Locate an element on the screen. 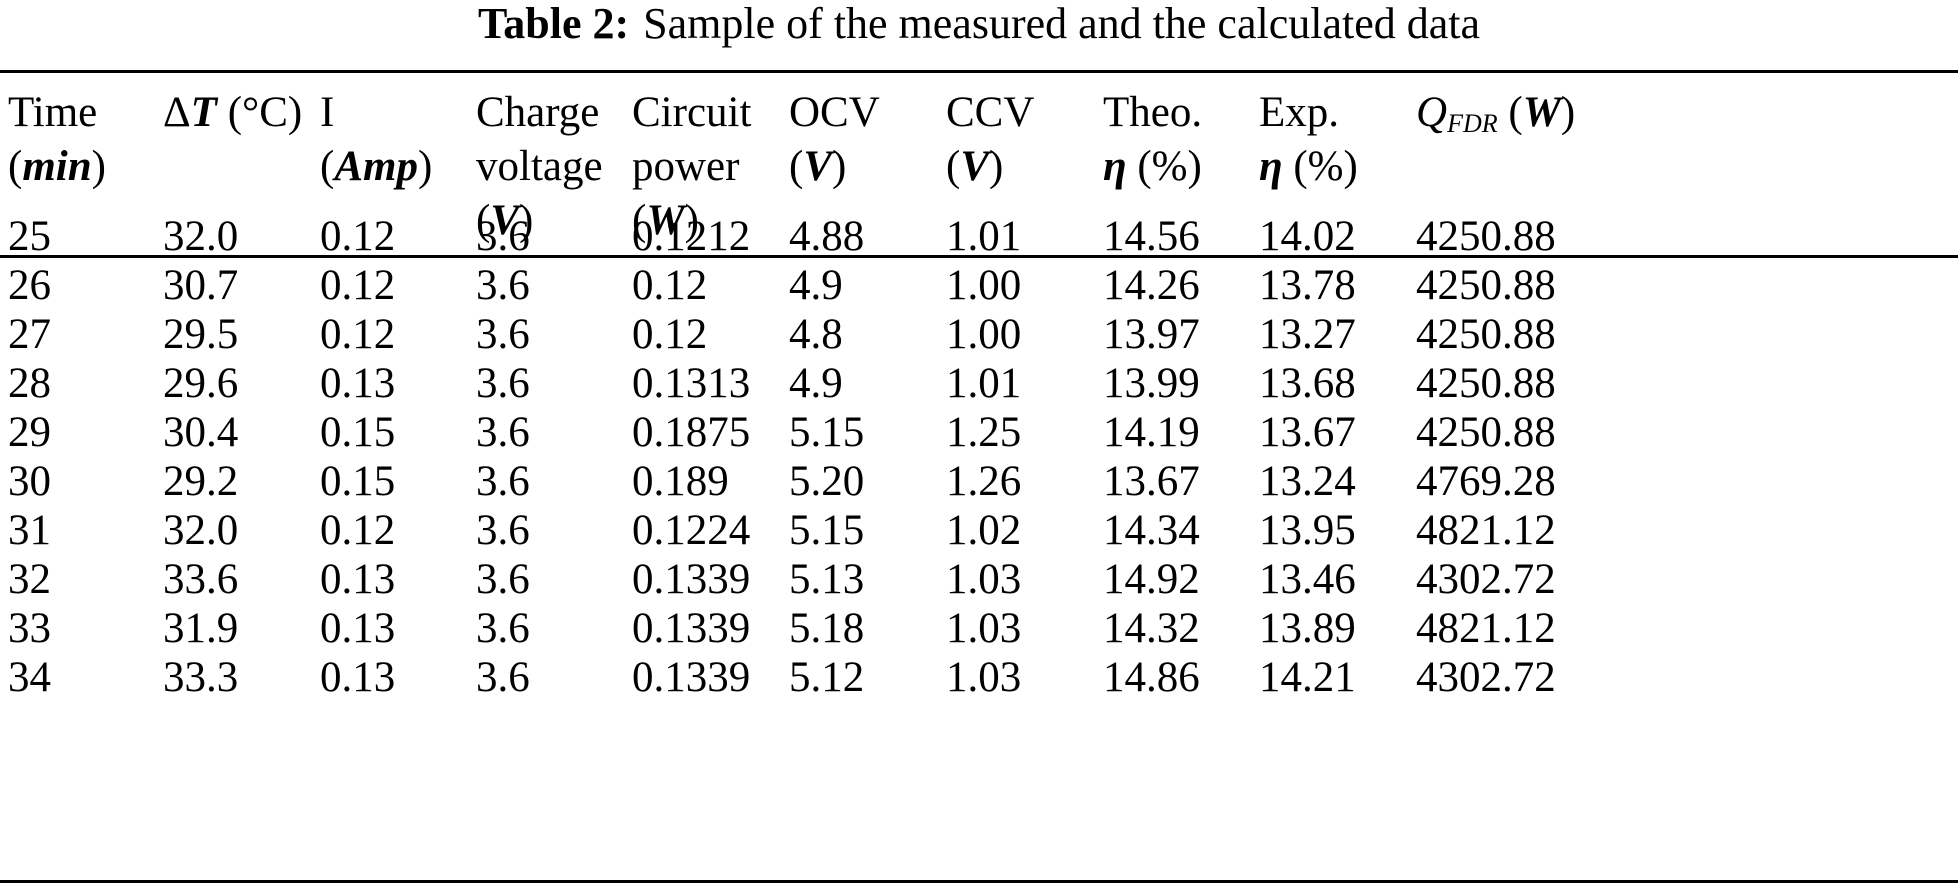 Image resolution: width=1958 pixels, height=887 pixels. cell-theo-eta: 14.32 is located at coordinates (1151, 628).